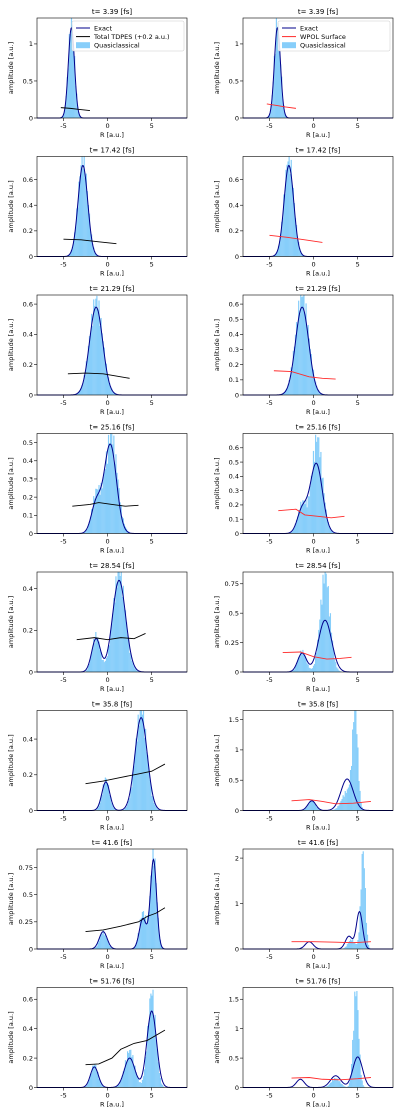  Describe the element at coordinates (128, 36) in the screenshot. I see `legend-box` at that location.